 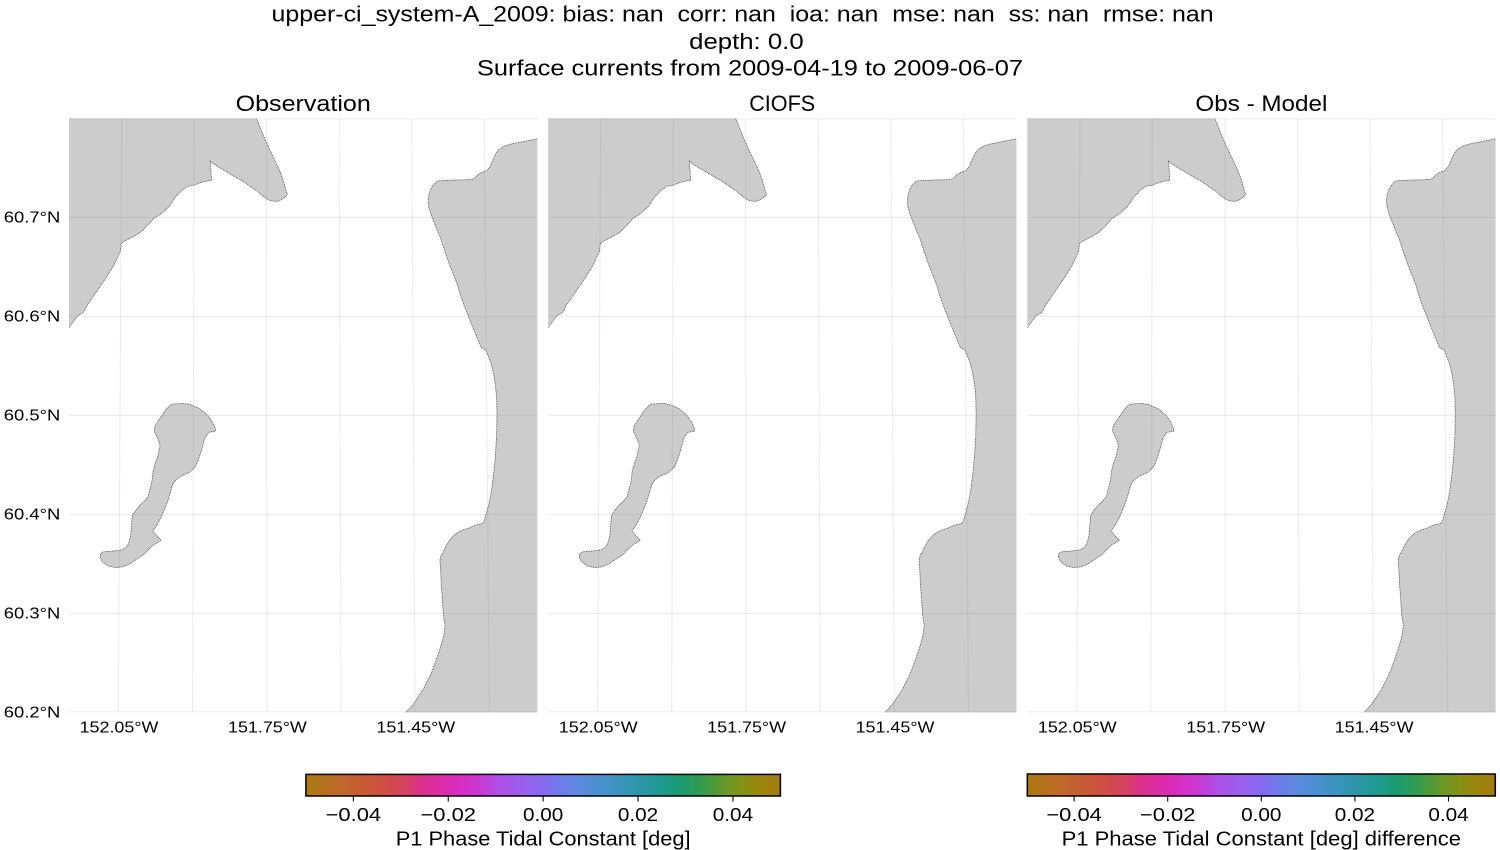 What do you see at coordinates (1261, 103) in the screenshot?
I see `svg-text: Obs - Model` at bounding box center [1261, 103].